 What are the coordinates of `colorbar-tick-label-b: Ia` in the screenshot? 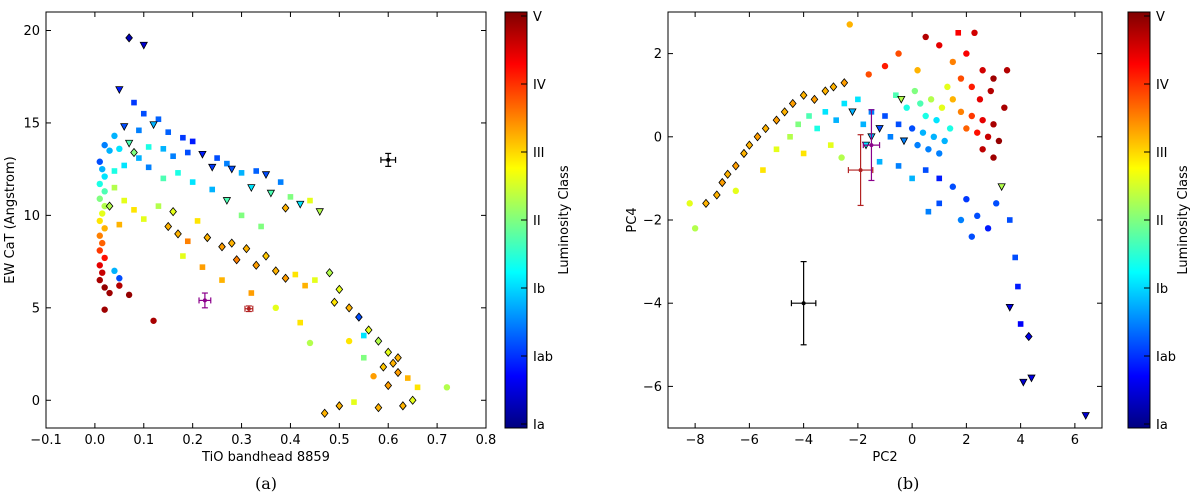 It's located at (1162, 425).